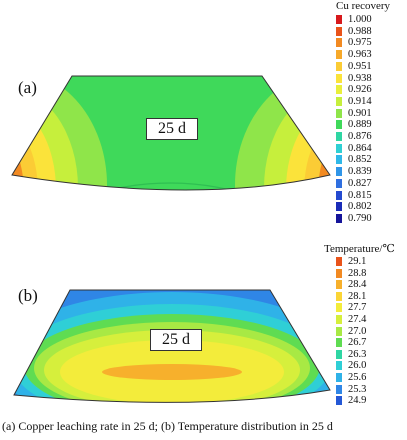  What do you see at coordinates (357, 319) in the screenshot?
I see `legend-b-value: 27.4` at bounding box center [357, 319].